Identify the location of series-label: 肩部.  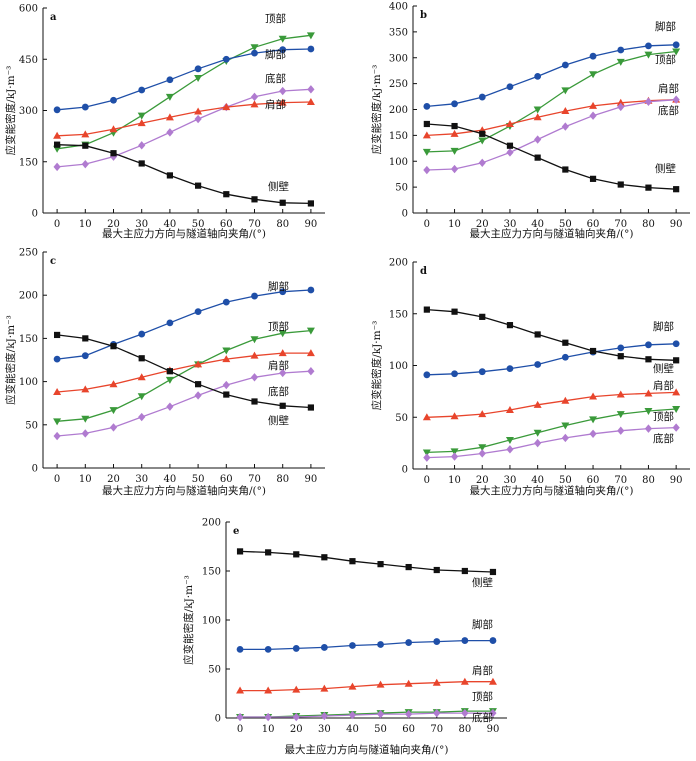
(278, 365).